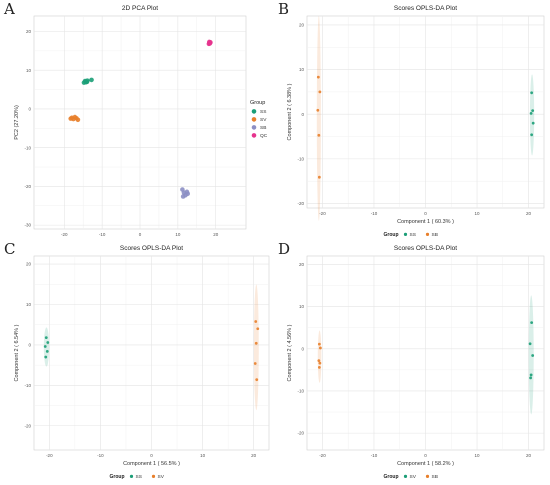 The width and height of the screenshot is (550, 485). I want to click on chart-title: 2D PCA Plot, so click(140, 8).